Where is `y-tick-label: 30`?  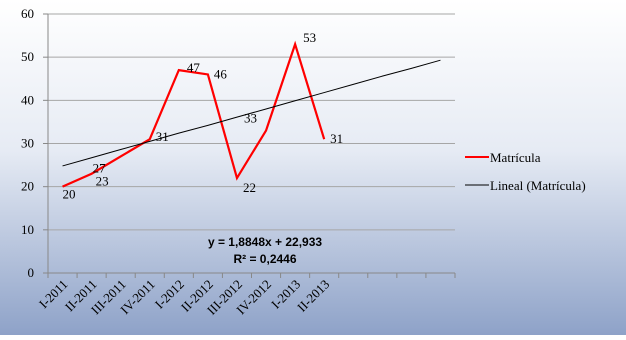
y-tick-label: 30 is located at coordinates (27, 143).